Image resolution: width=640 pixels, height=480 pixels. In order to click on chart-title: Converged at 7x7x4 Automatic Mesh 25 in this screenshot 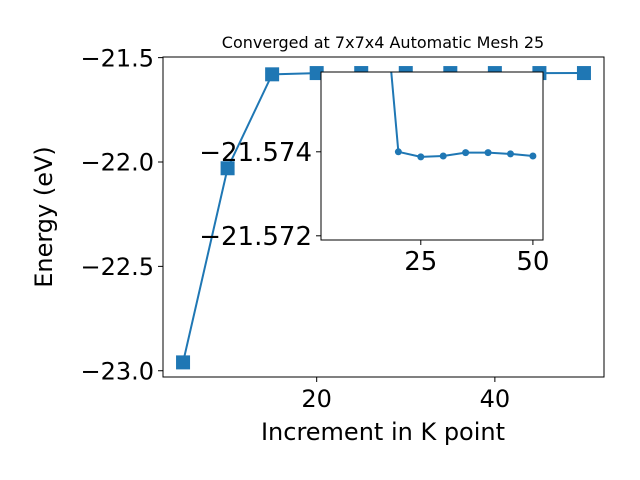, I will do `click(383, 42)`.